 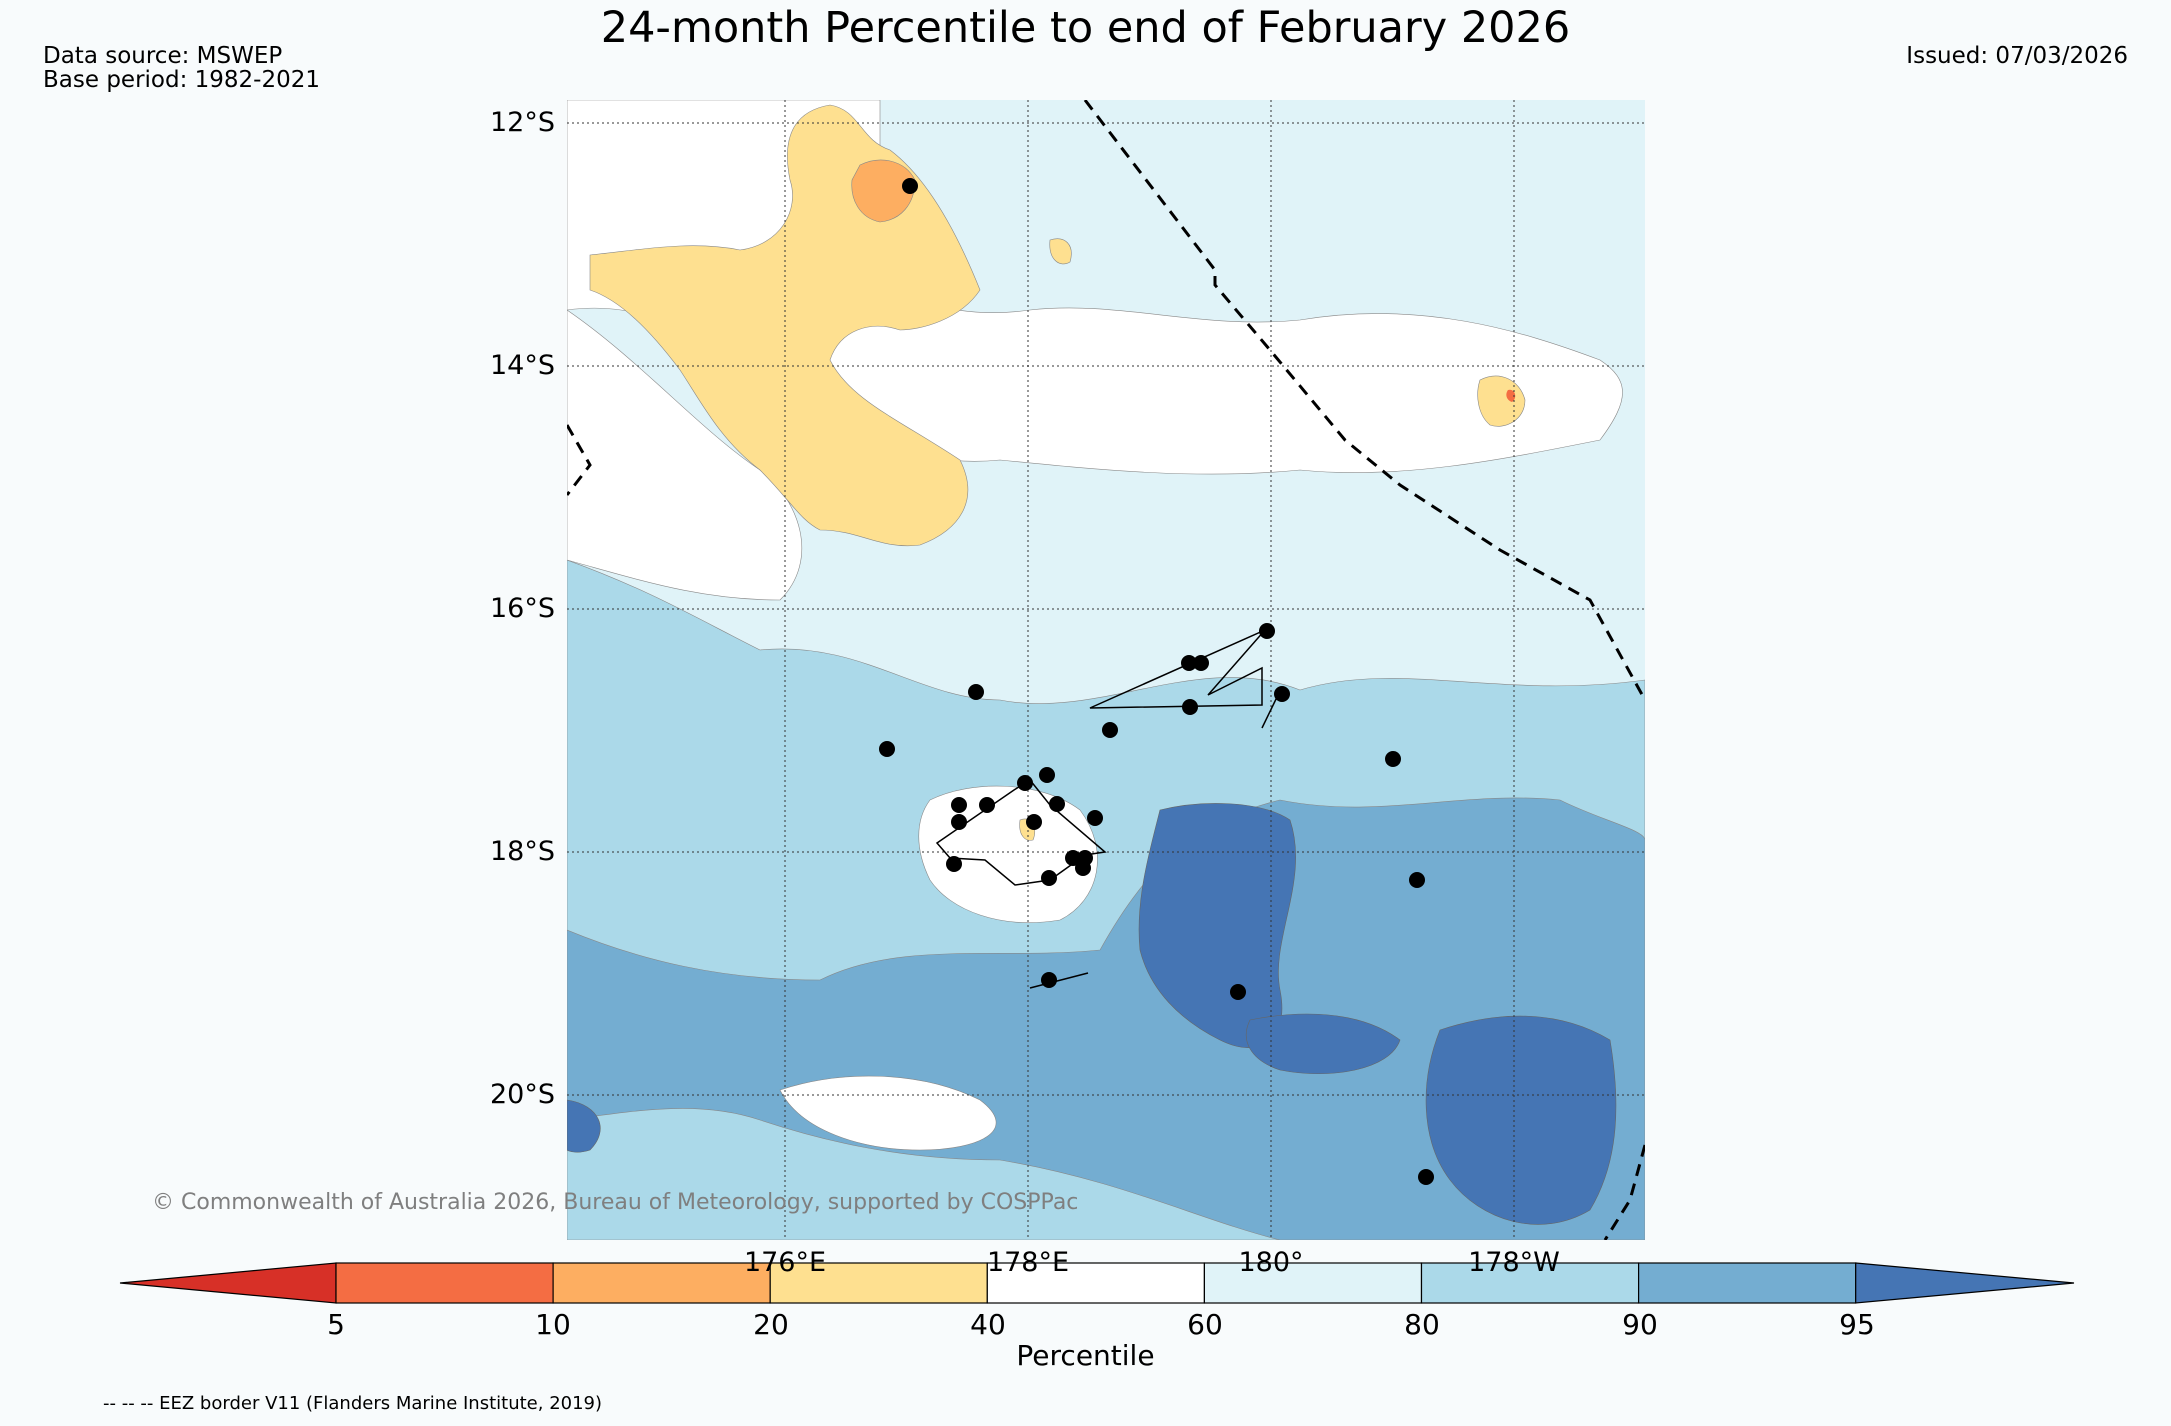 What do you see at coordinates (522, 122) in the screenshot?
I see `lat-label-12s: 12°S` at bounding box center [522, 122].